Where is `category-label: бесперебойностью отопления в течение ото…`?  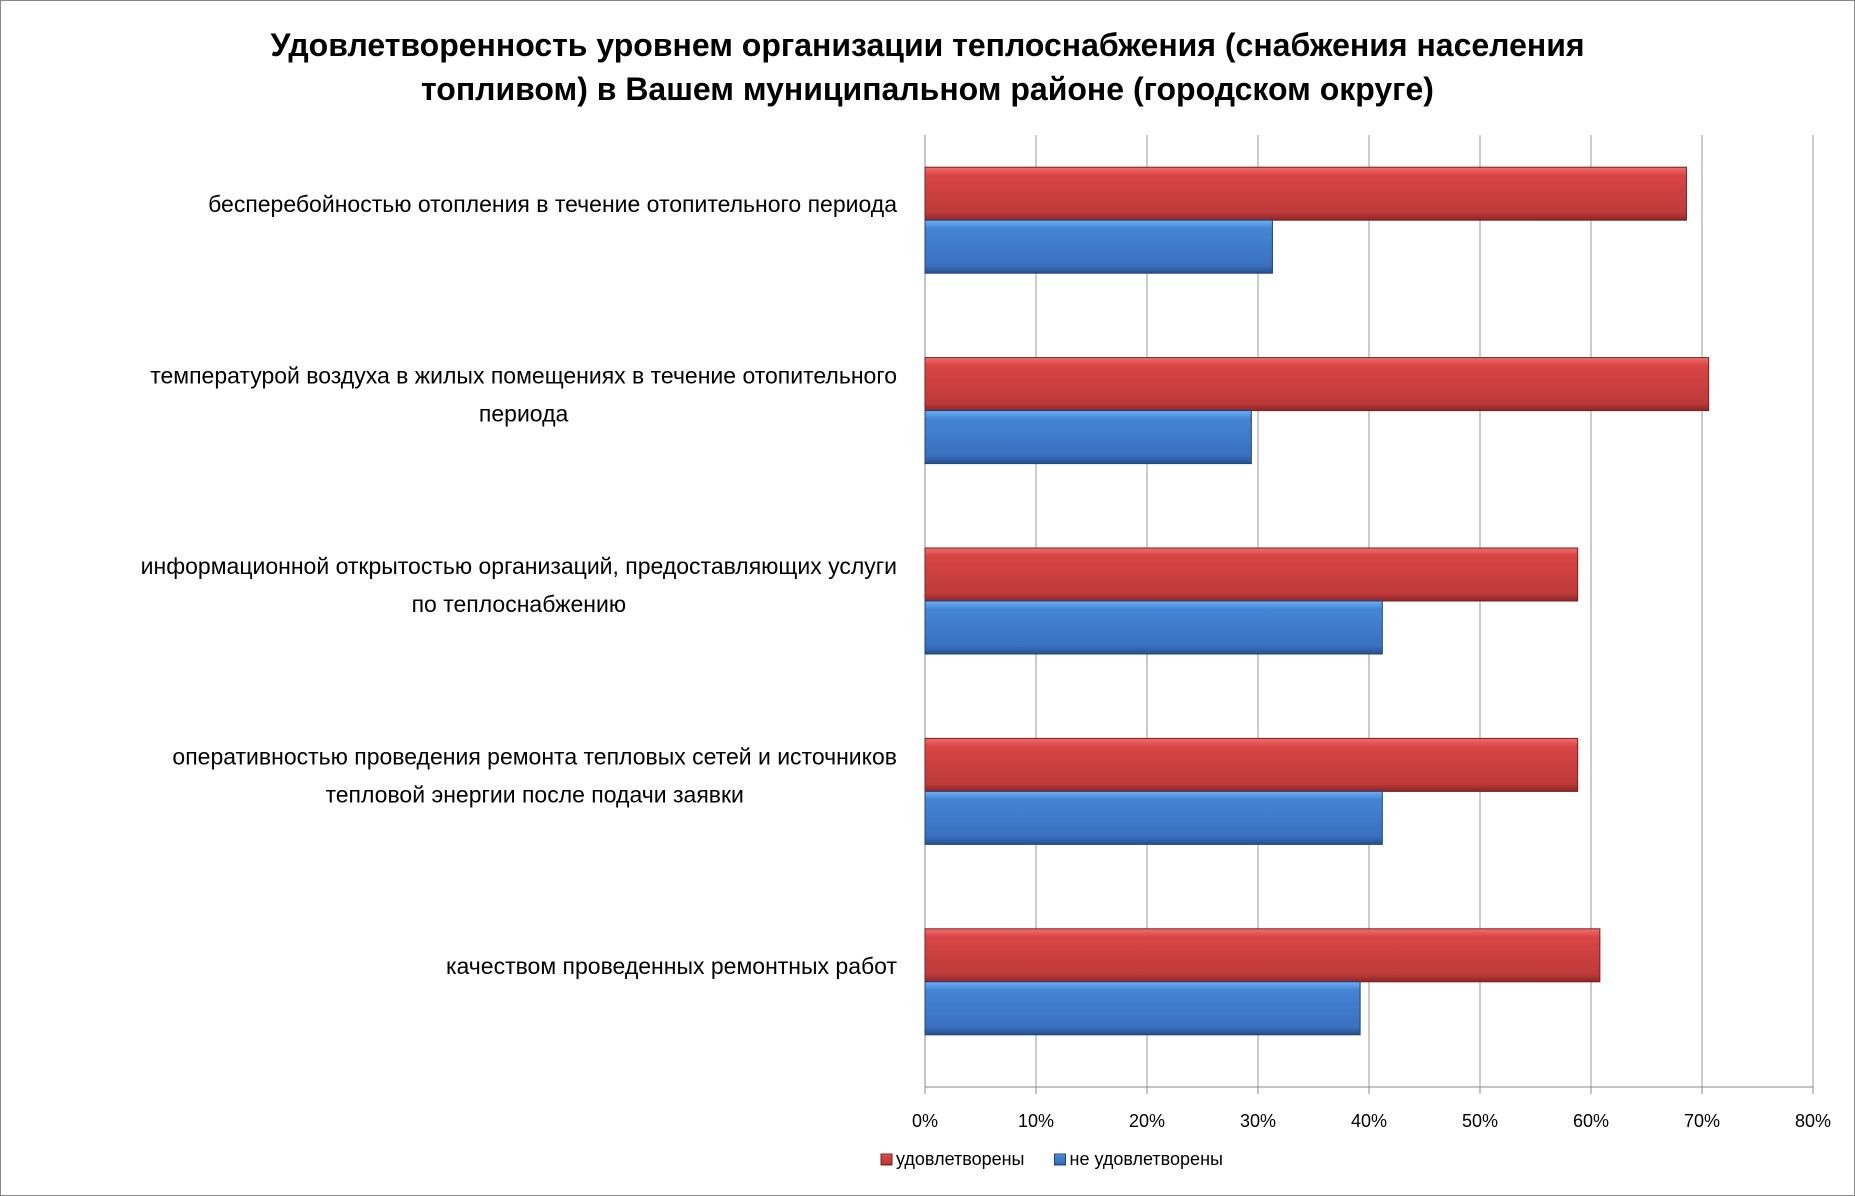 category-label: бесперебойностью отопления в течение ото… is located at coordinates (552, 204).